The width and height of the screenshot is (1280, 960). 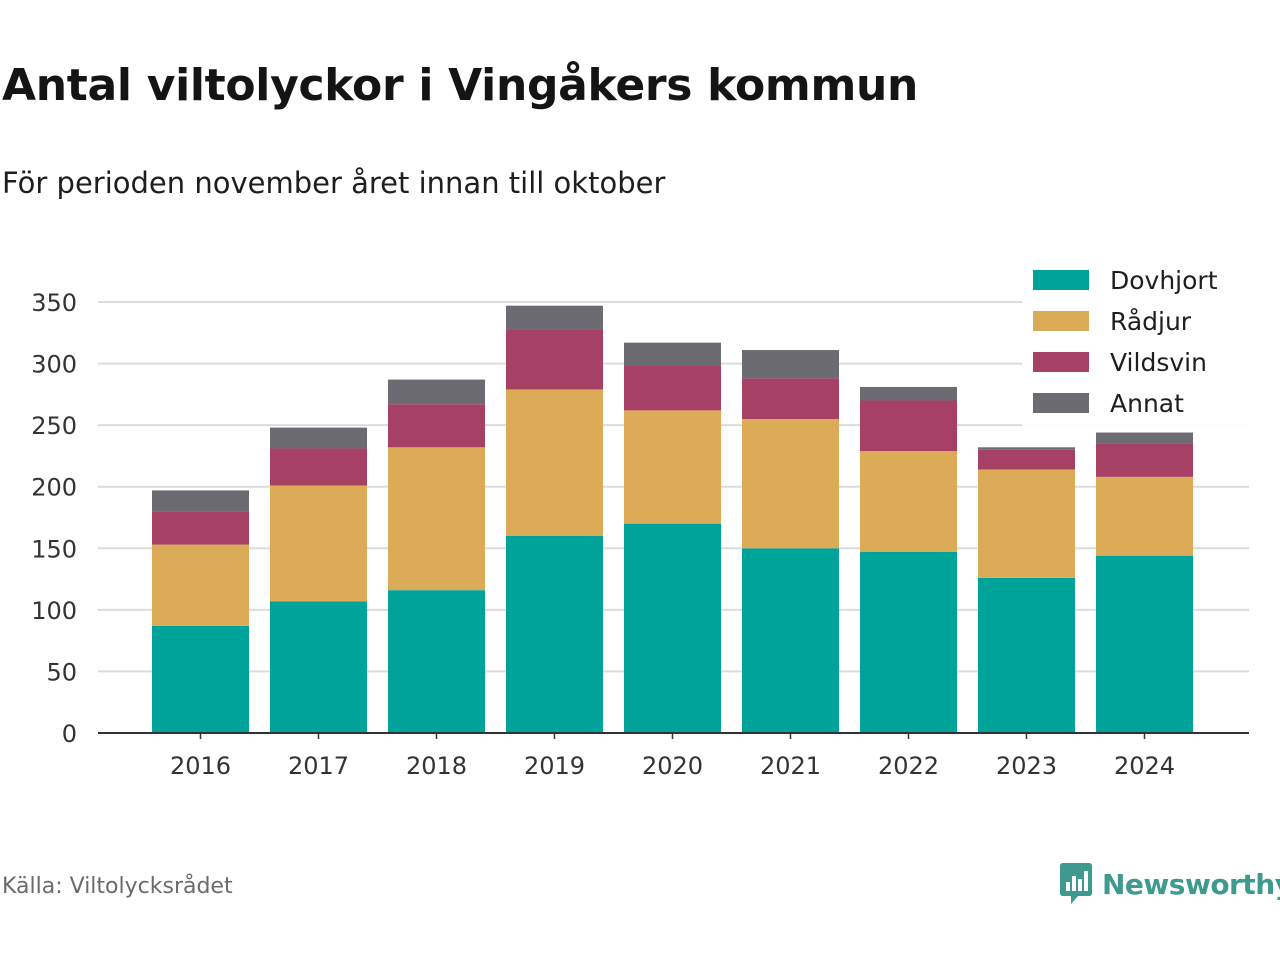 What do you see at coordinates (790, 640) in the screenshot?
I see `bar-dovhjort-2021` at bounding box center [790, 640].